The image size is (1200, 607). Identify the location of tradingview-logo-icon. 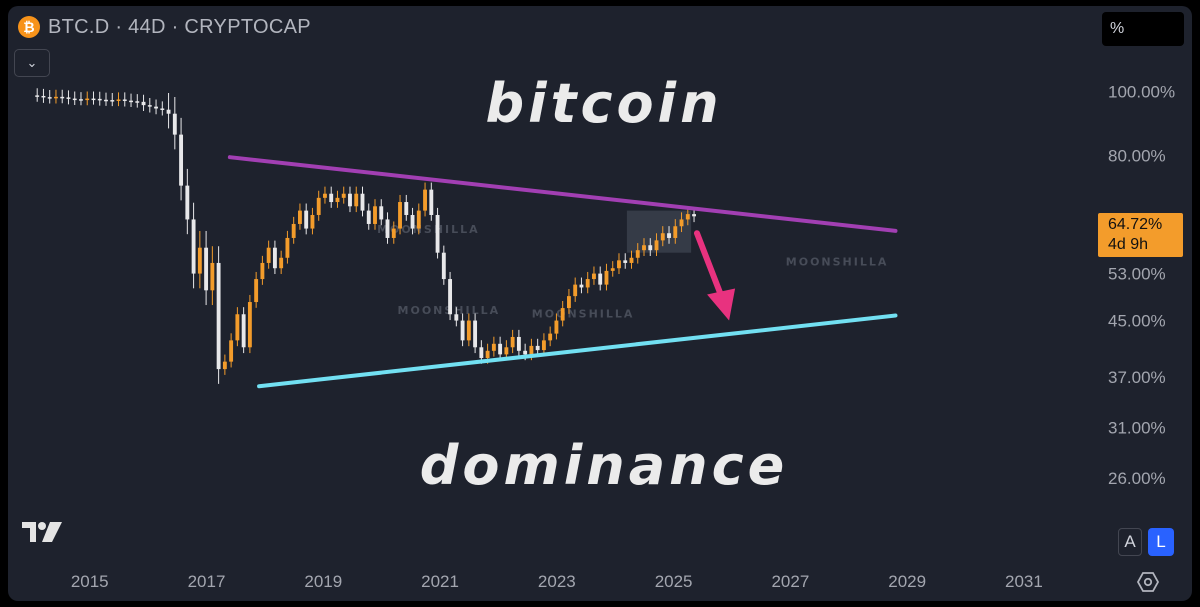
(43, 531).